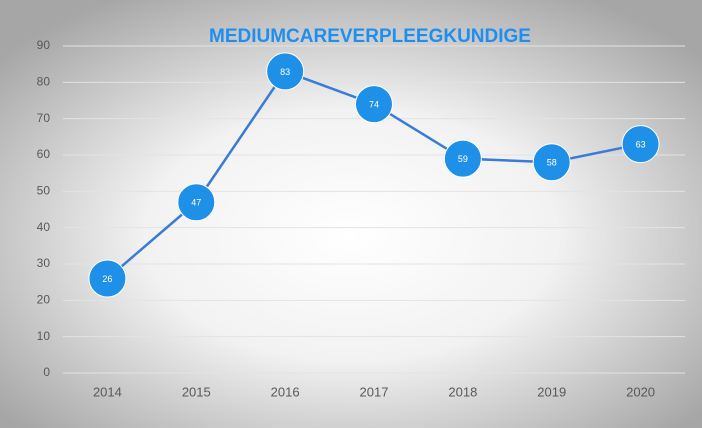 This screenshot has height=428, width=702. Describe the element at coordinates (44, 300) in the screenshot. I see `y-tick-label: 20` at that location.